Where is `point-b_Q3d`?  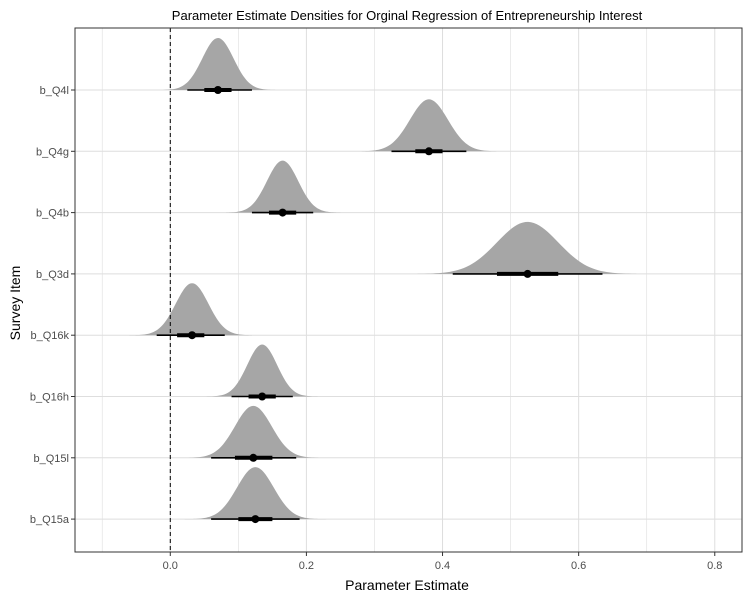 point-b_Q3d is located at coordinates (527, 273).